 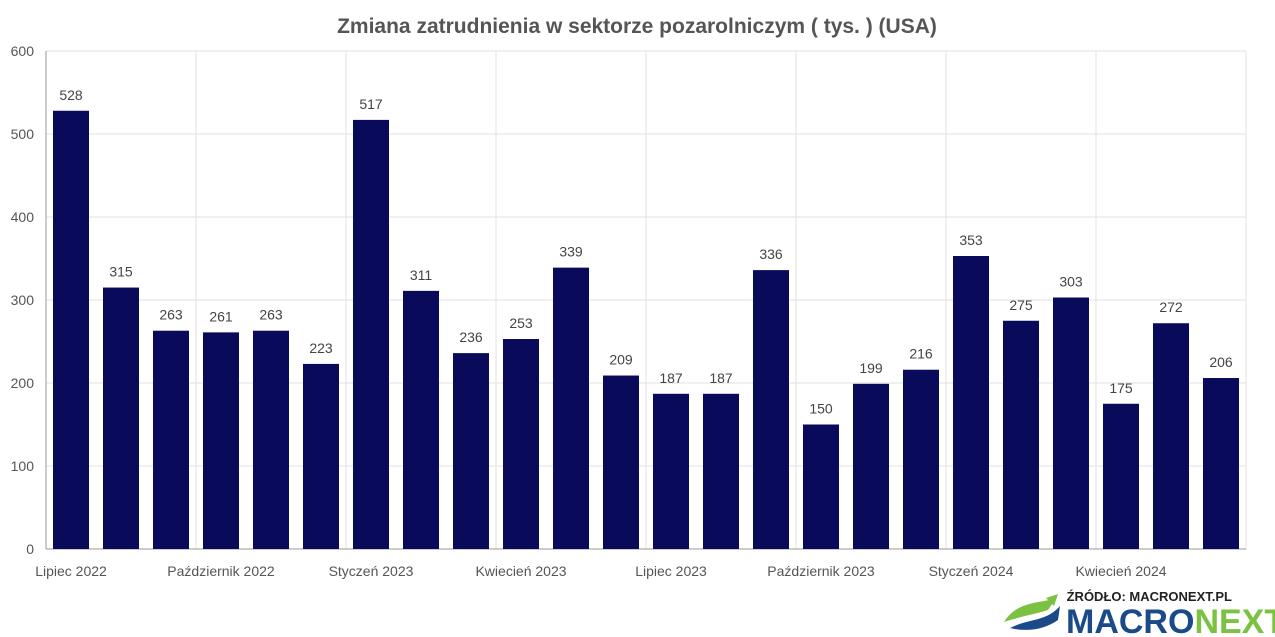 I want to click on data-label: 199, so click(x=871, y=368).